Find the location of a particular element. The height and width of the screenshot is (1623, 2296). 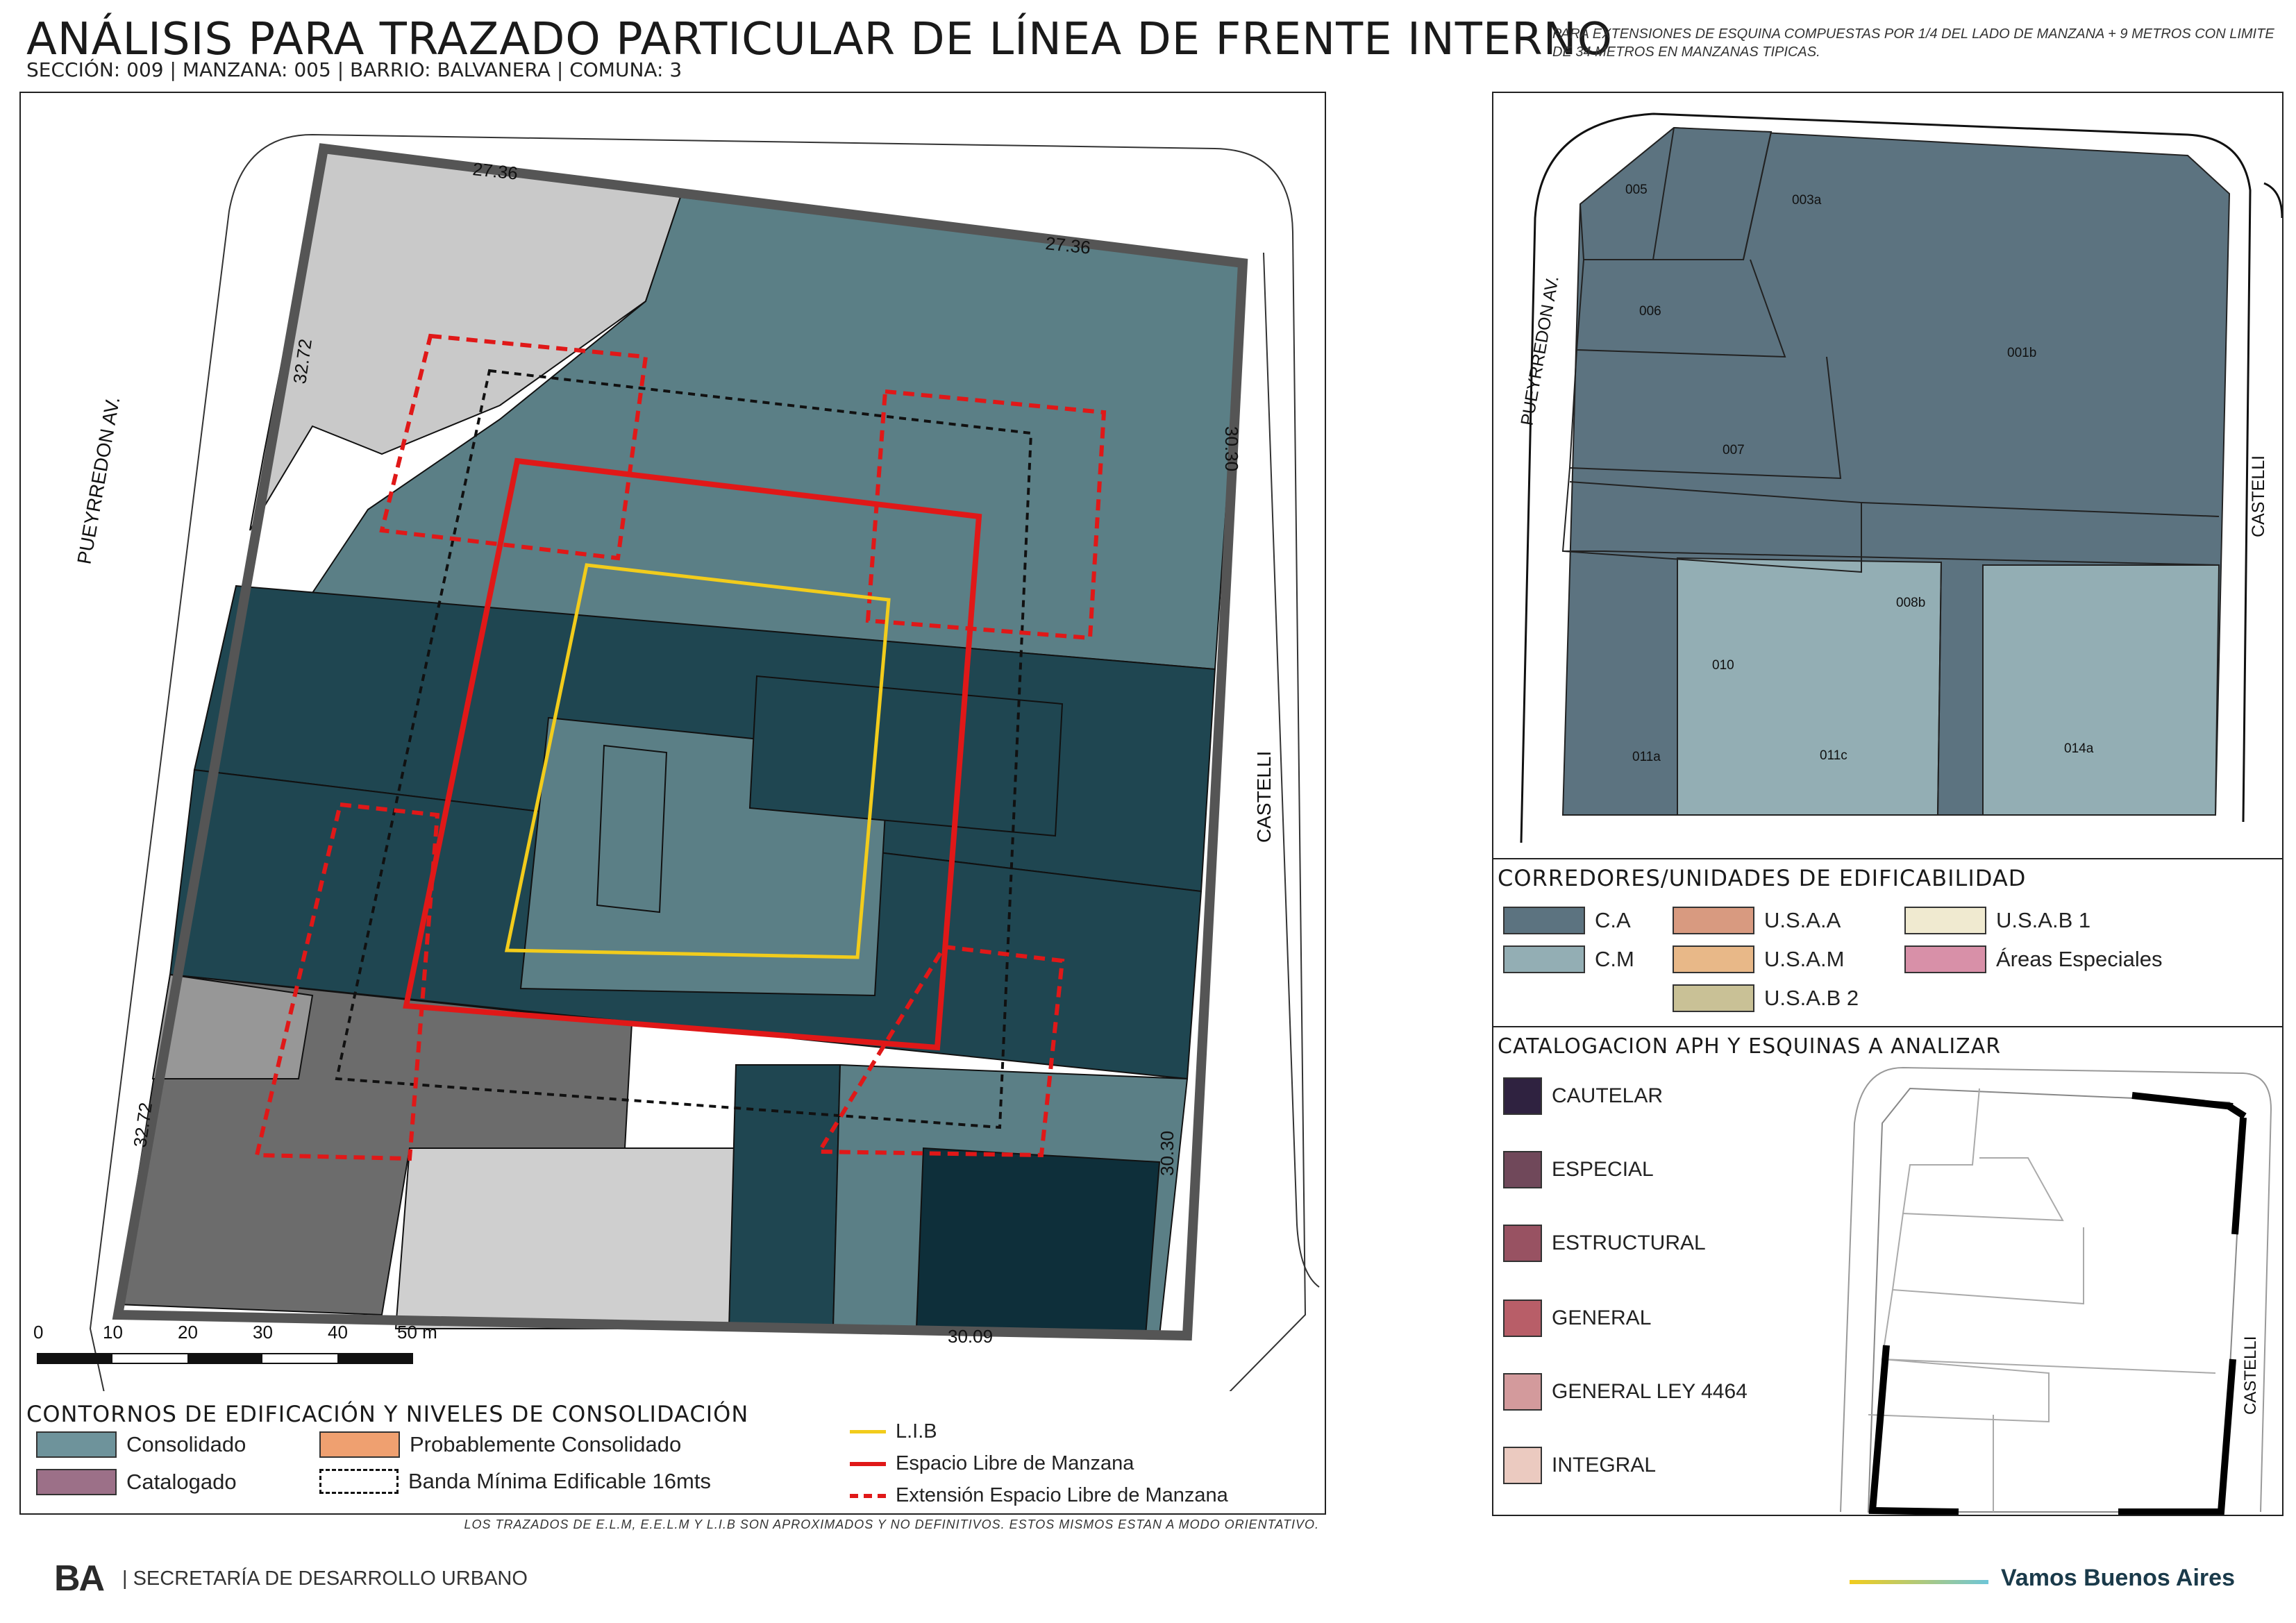

legend-usaa-label: U.S.A.A is located at coordinates (1802, 920).